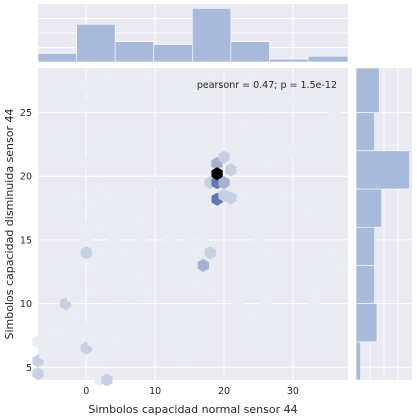 Image resolution: width=417 pixels, height=420 pixels. I want to click on y-tick-label: 20, so click(26, 177).